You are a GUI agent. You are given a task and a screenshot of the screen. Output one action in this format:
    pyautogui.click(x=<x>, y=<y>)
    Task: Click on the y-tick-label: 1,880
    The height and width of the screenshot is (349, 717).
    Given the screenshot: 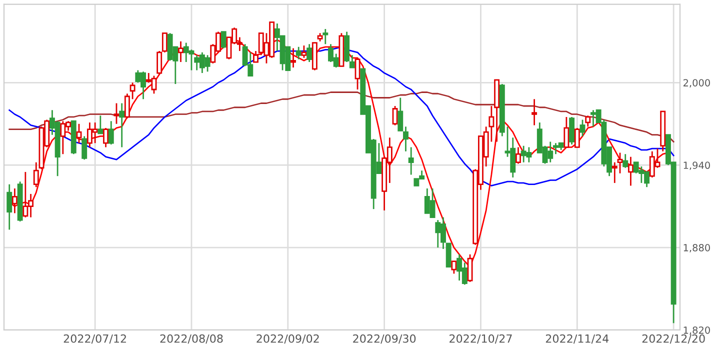 What is the action you would take?
    pyautogui.click(x=697, y=248)
    